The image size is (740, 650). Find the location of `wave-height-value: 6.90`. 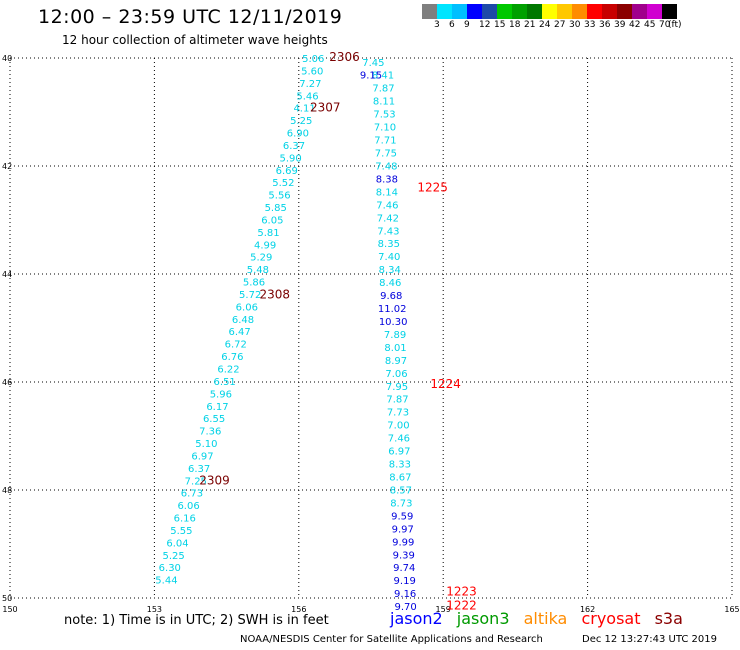

wave-height-value: 6.90 is located at coordinates (298, 134).